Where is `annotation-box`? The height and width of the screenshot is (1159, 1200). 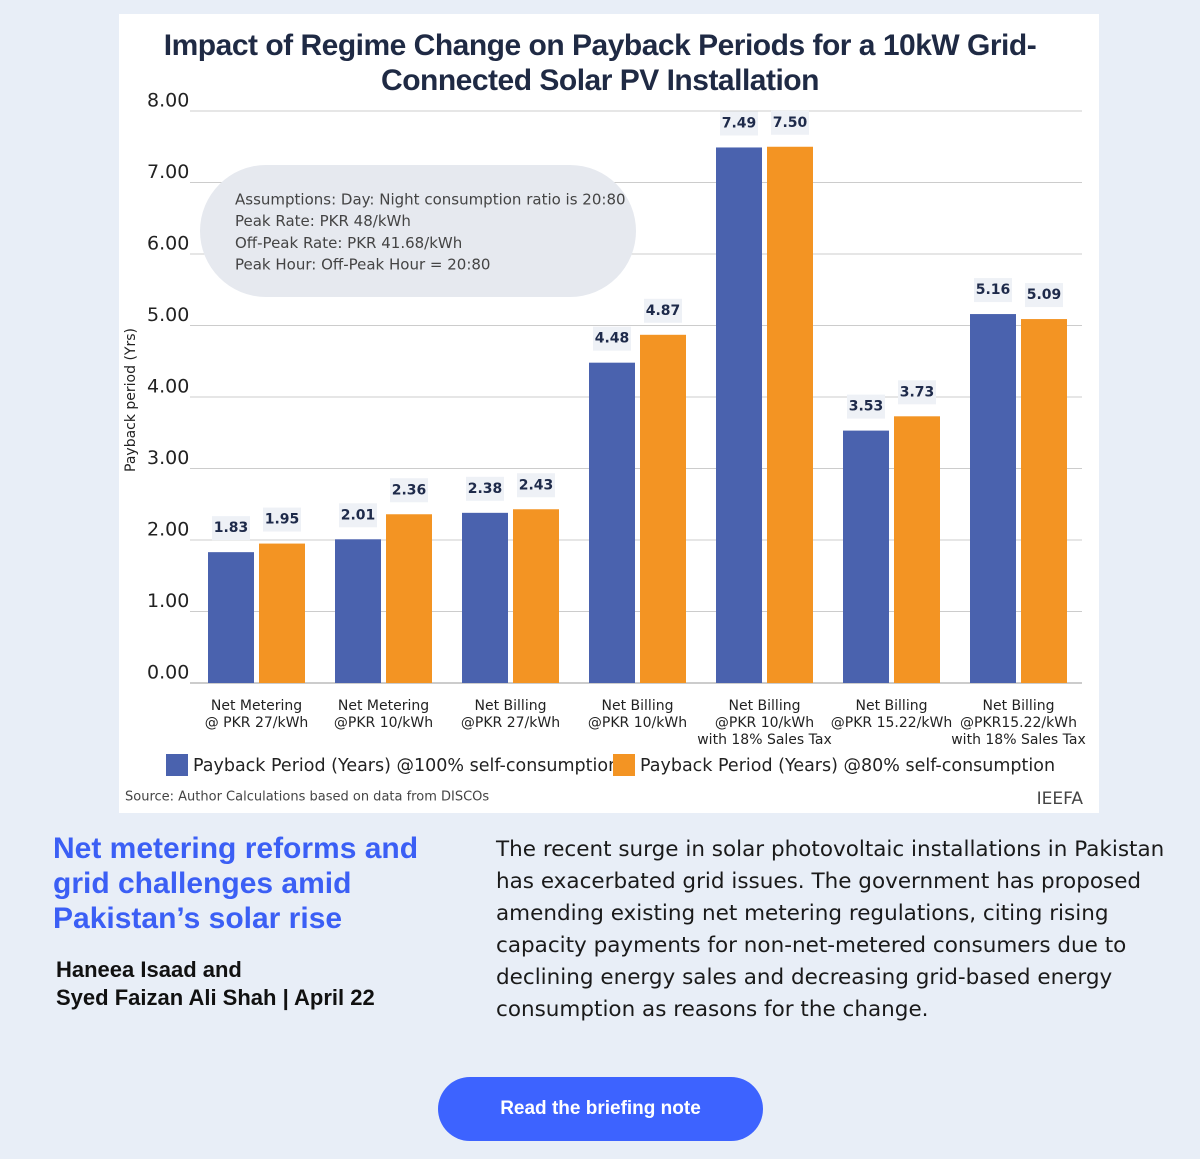
annotation-box is located at coordinates (418, 231).